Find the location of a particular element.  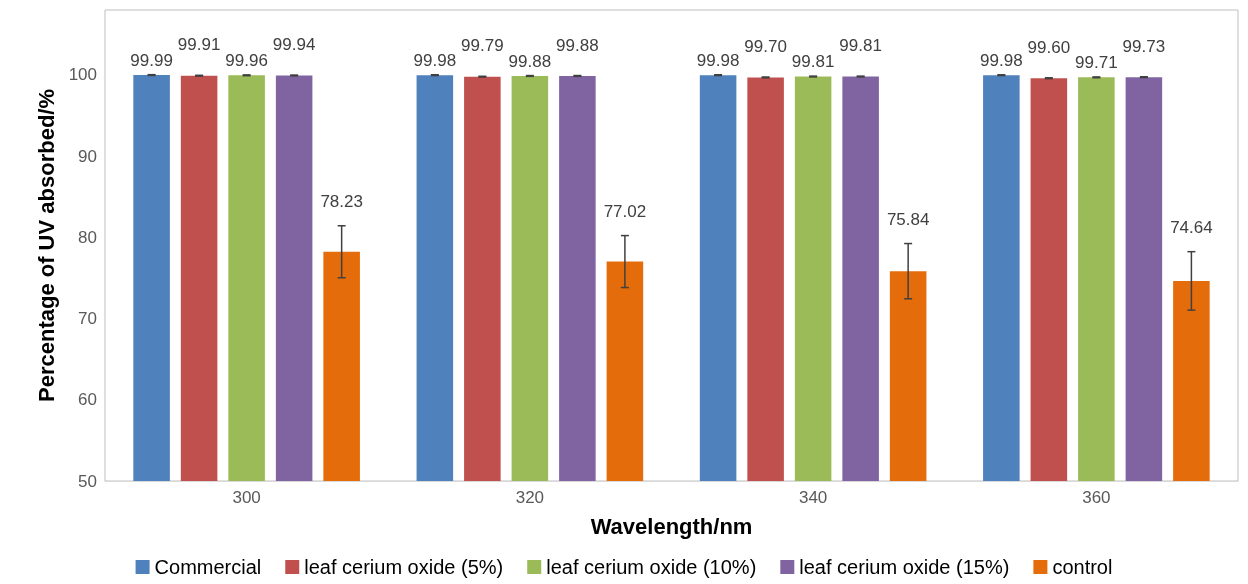

data-label: 99.70 is located at coordinates (765, 46).